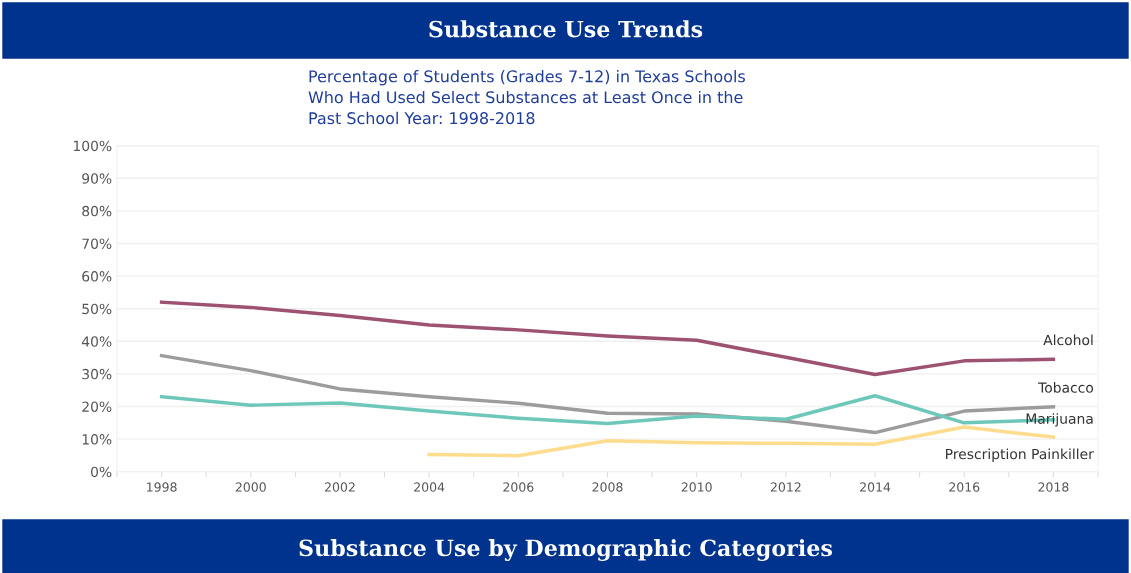  What do you see at coordinates (1066, 387) in the screenshot?
I see `series-label: Tobacco` at bounding box center [1066, 387].